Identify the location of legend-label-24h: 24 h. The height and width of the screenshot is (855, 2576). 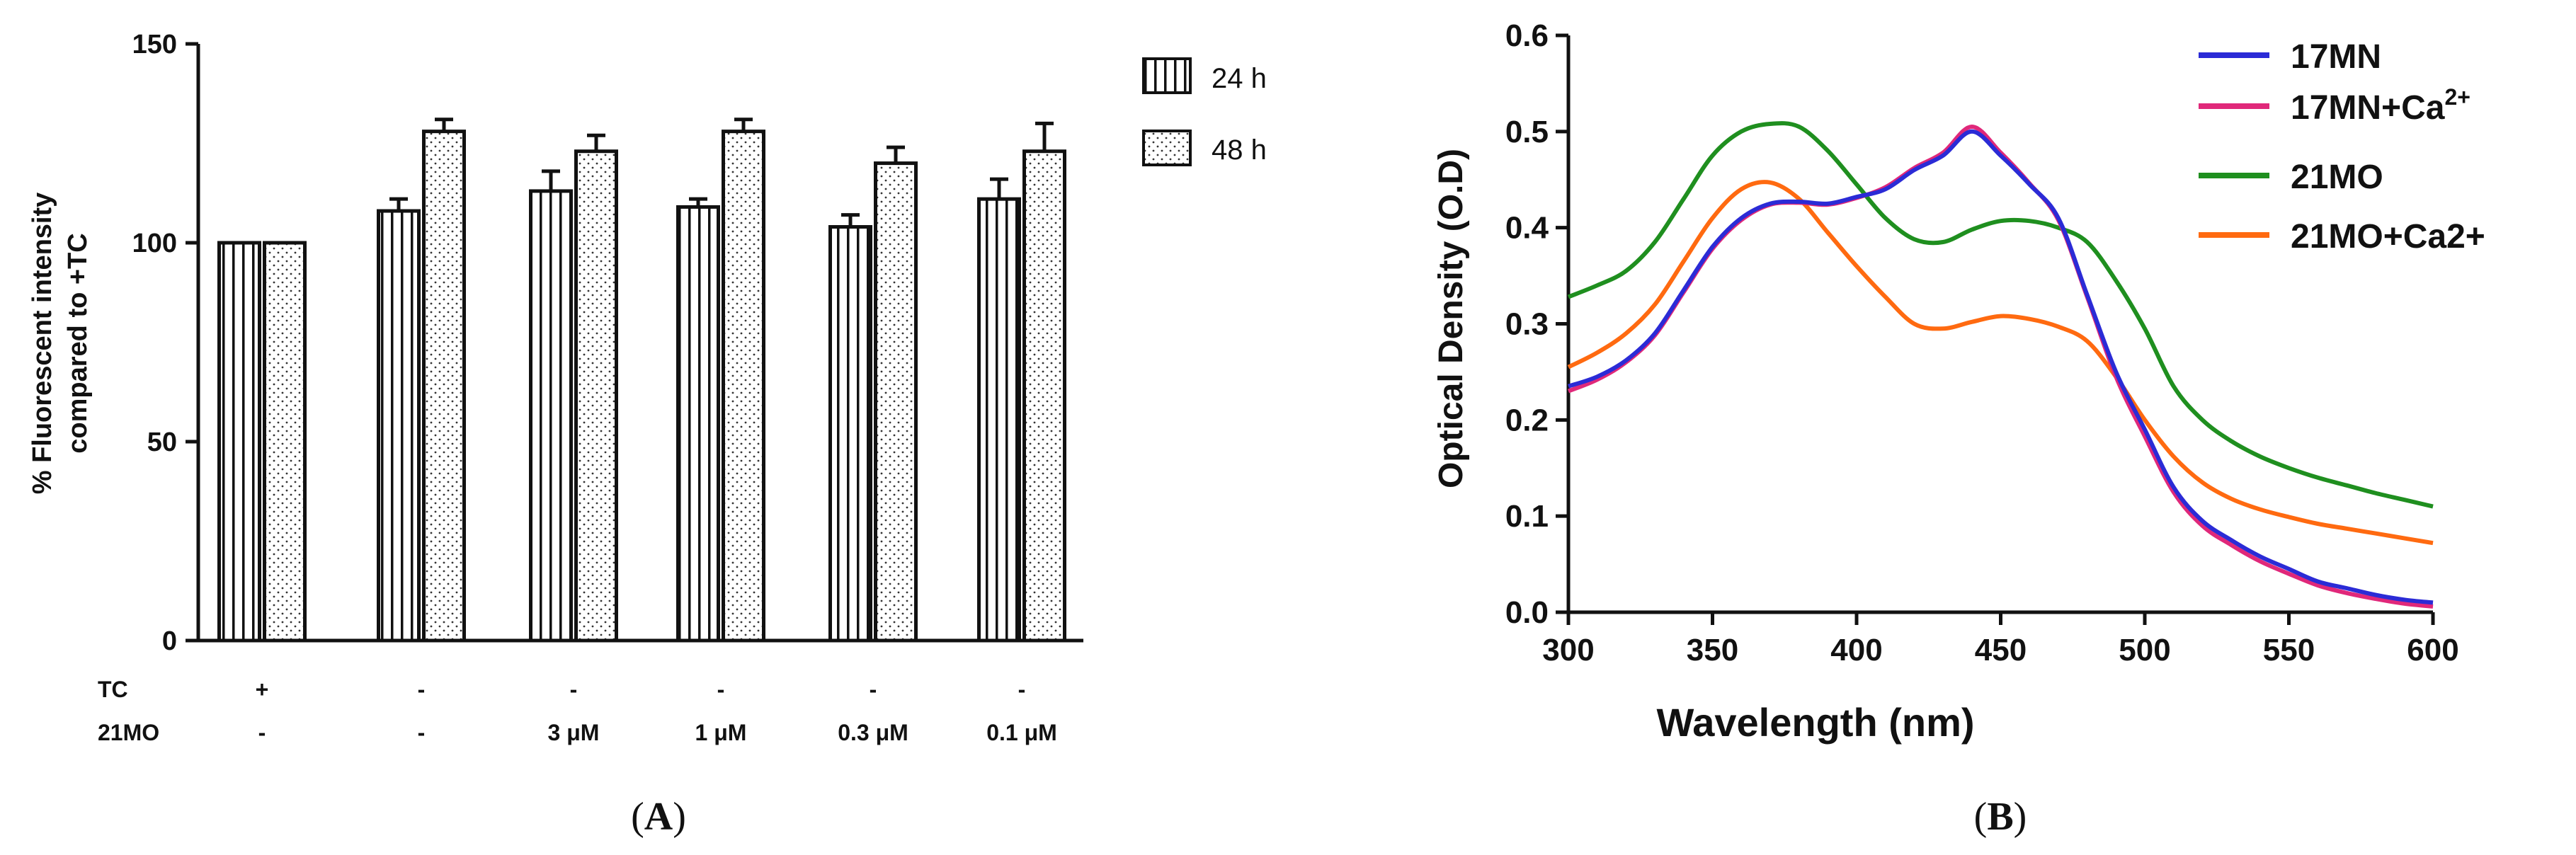
(1239, 78).